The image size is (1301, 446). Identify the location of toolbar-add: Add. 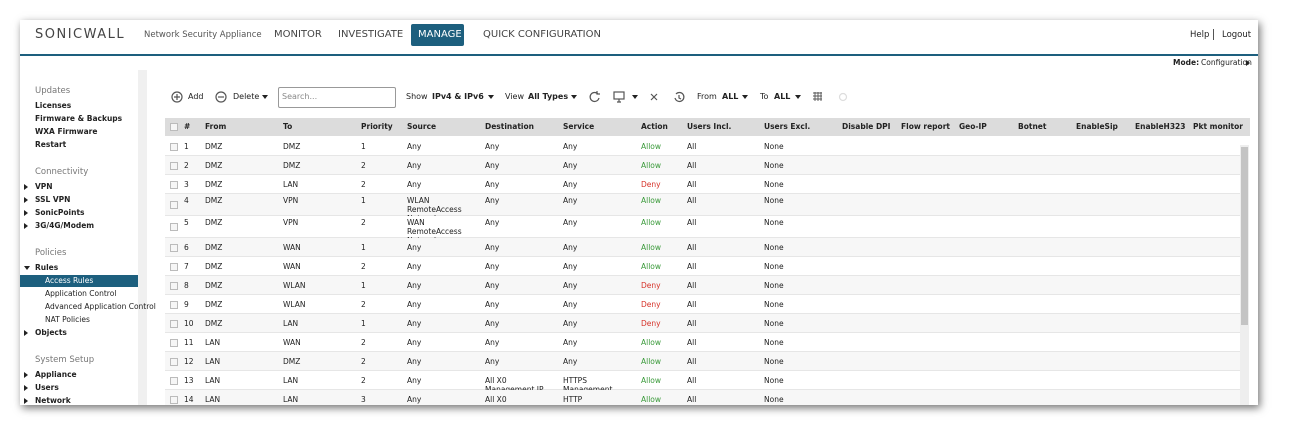
(196, 96).